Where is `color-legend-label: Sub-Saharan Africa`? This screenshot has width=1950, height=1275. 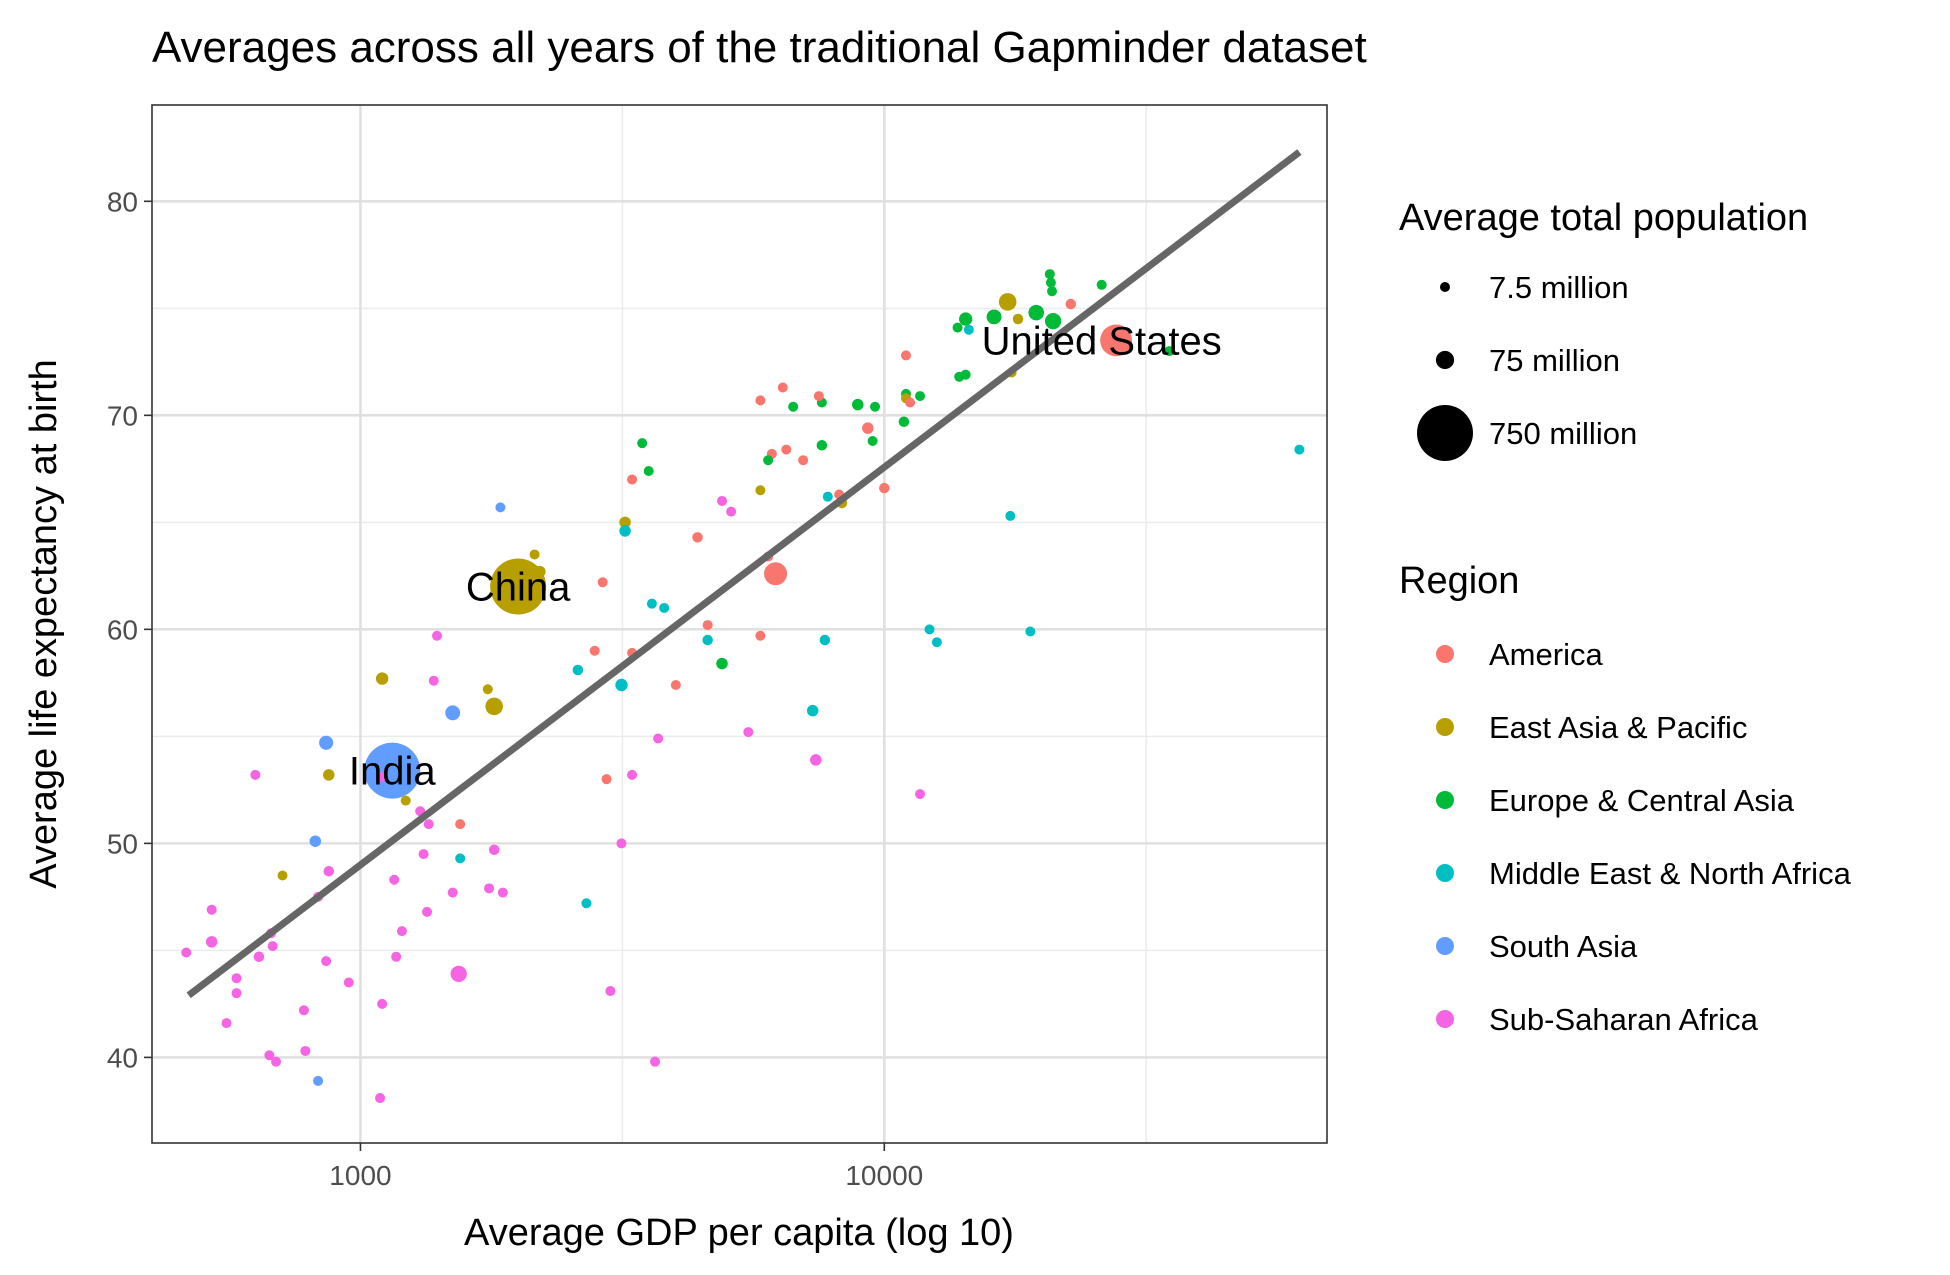 color-legend-label: Sub-Saharan Africa is located at coordinates (1624, 1019).